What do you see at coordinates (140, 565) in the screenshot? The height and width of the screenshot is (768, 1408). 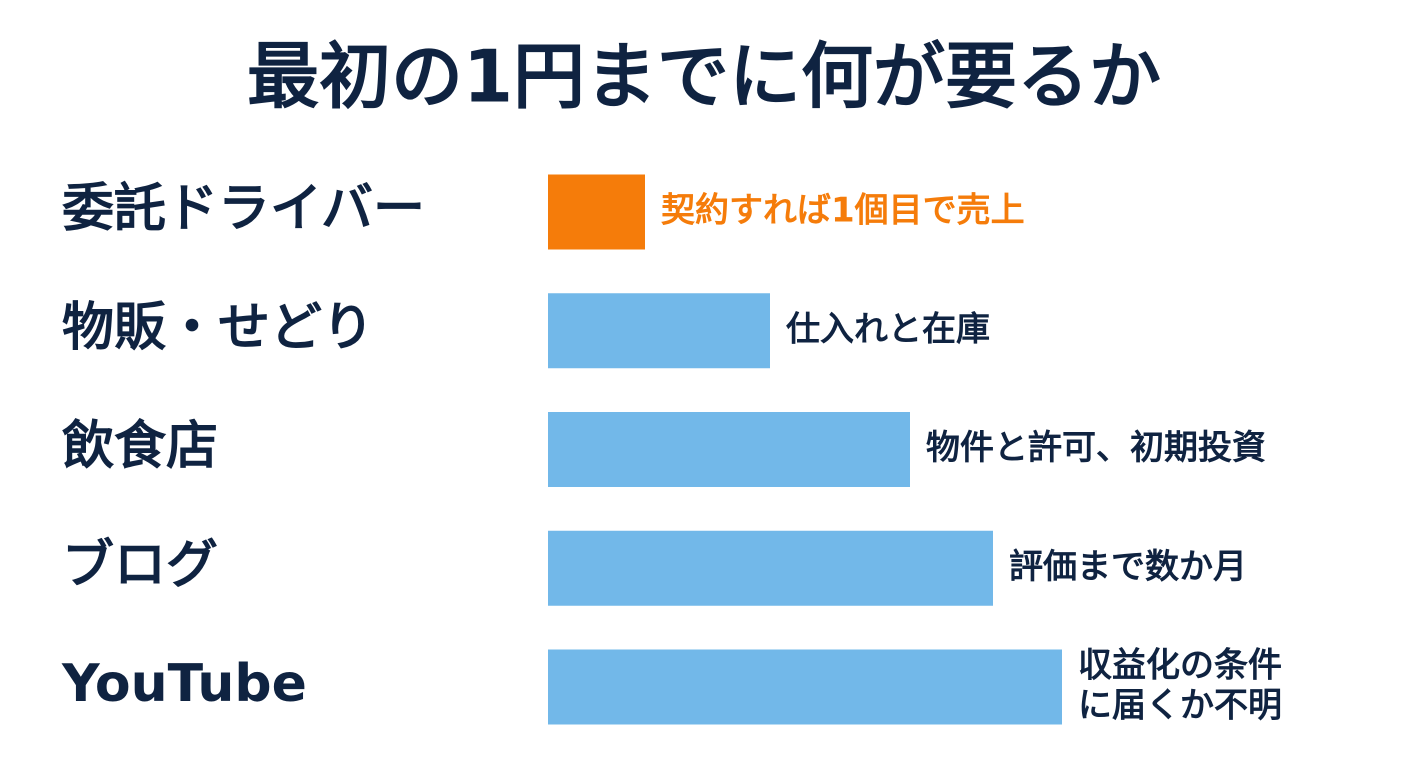 I see `category-label: ブログ` at bounding box center [140, 565].